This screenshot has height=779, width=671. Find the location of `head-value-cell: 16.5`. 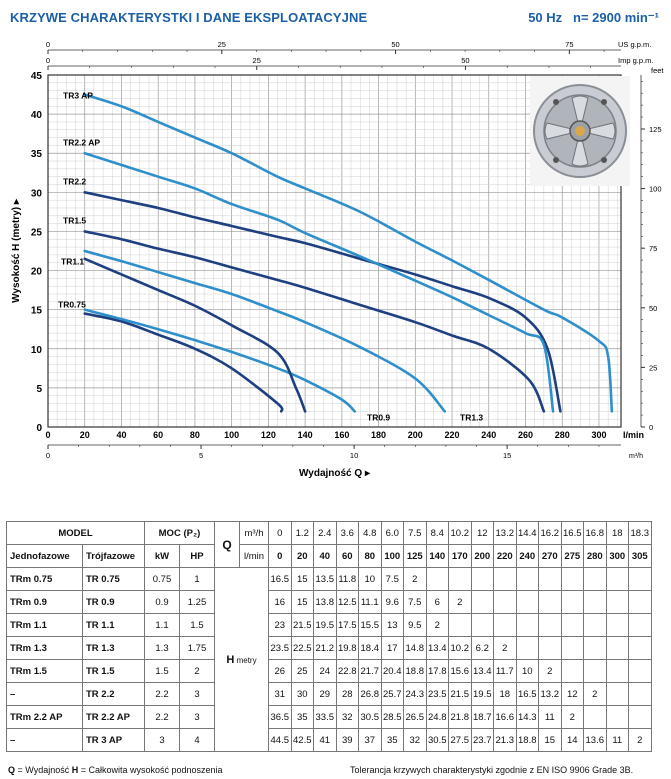

head-value-cell: 16.5 is located at coordinates (527, 694).